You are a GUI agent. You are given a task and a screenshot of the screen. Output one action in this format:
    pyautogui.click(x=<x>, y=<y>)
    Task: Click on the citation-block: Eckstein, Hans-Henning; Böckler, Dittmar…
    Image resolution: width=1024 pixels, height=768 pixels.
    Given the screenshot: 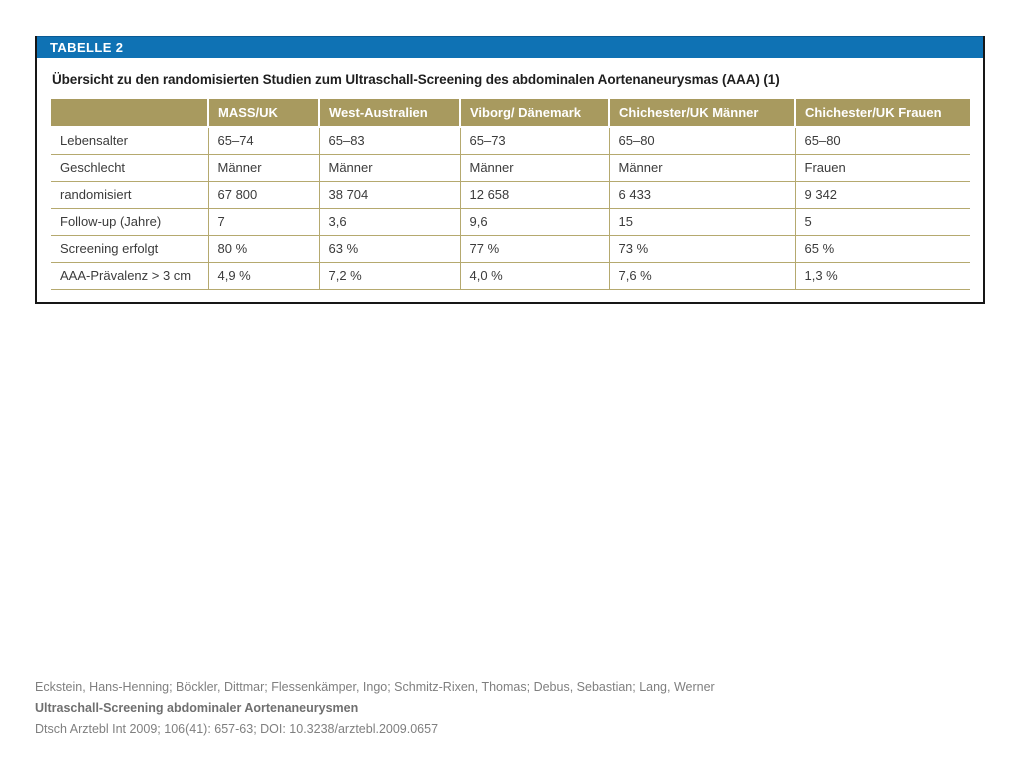 What is the action you would take?
    pyautogui.click(x=375, y=708)
    